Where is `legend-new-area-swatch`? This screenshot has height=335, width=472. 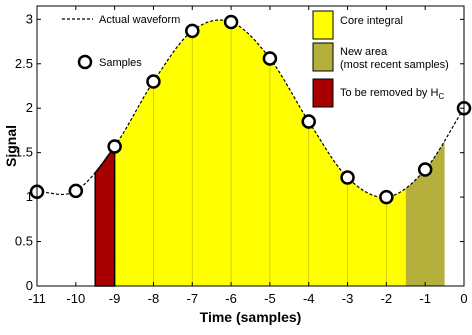
legend-new-area-swatch is located at coordinates (323, 57).